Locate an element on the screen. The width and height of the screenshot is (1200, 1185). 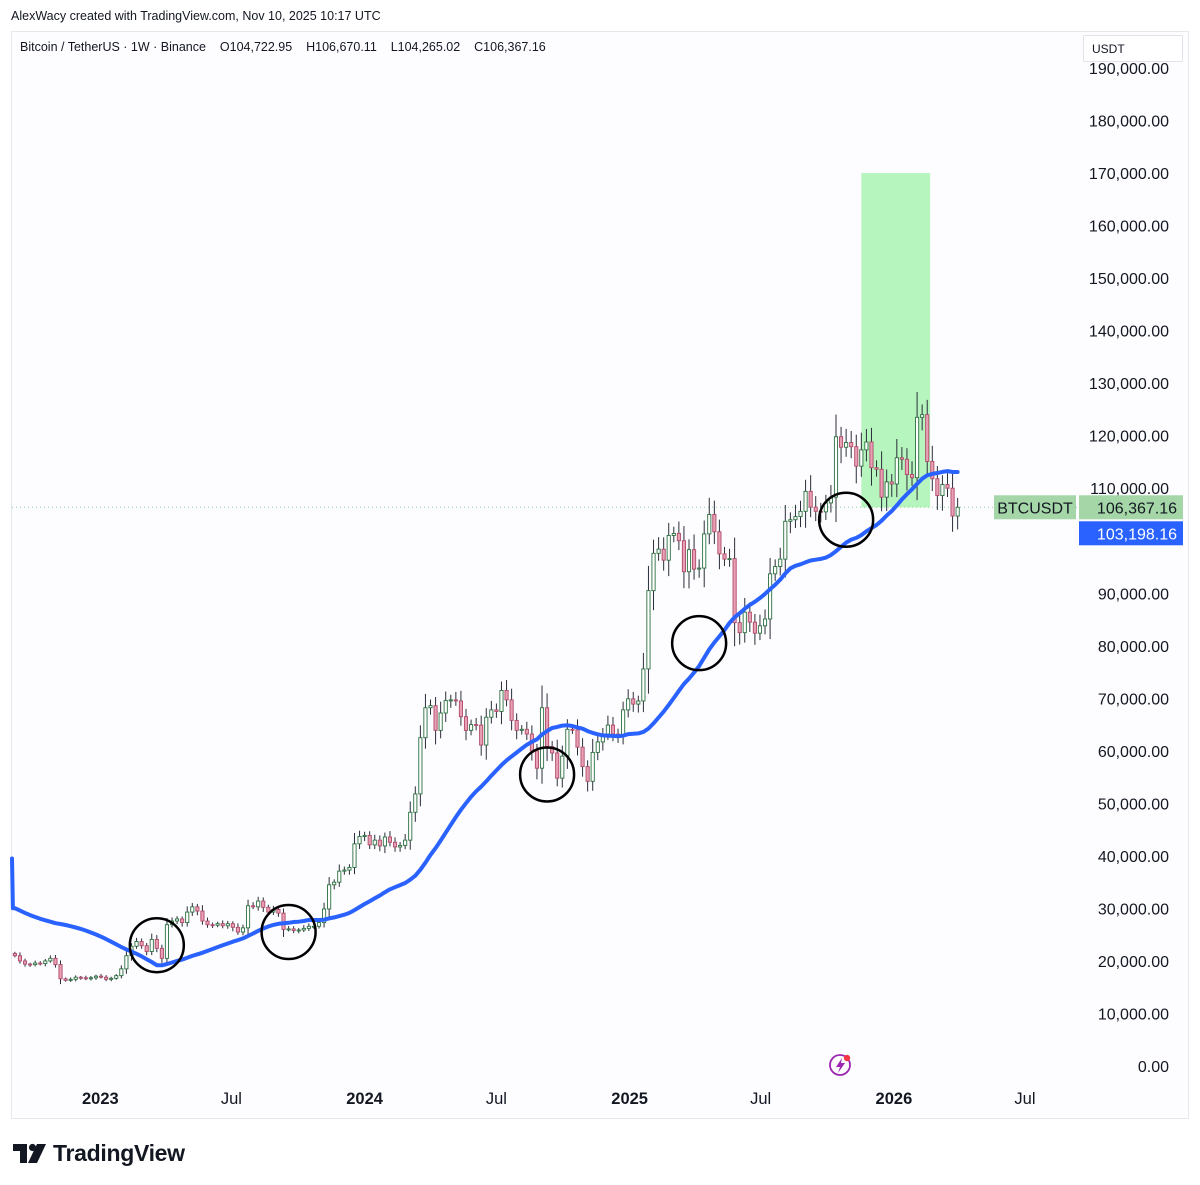
lightning-event-icon is located at coordinates (840, 1065).